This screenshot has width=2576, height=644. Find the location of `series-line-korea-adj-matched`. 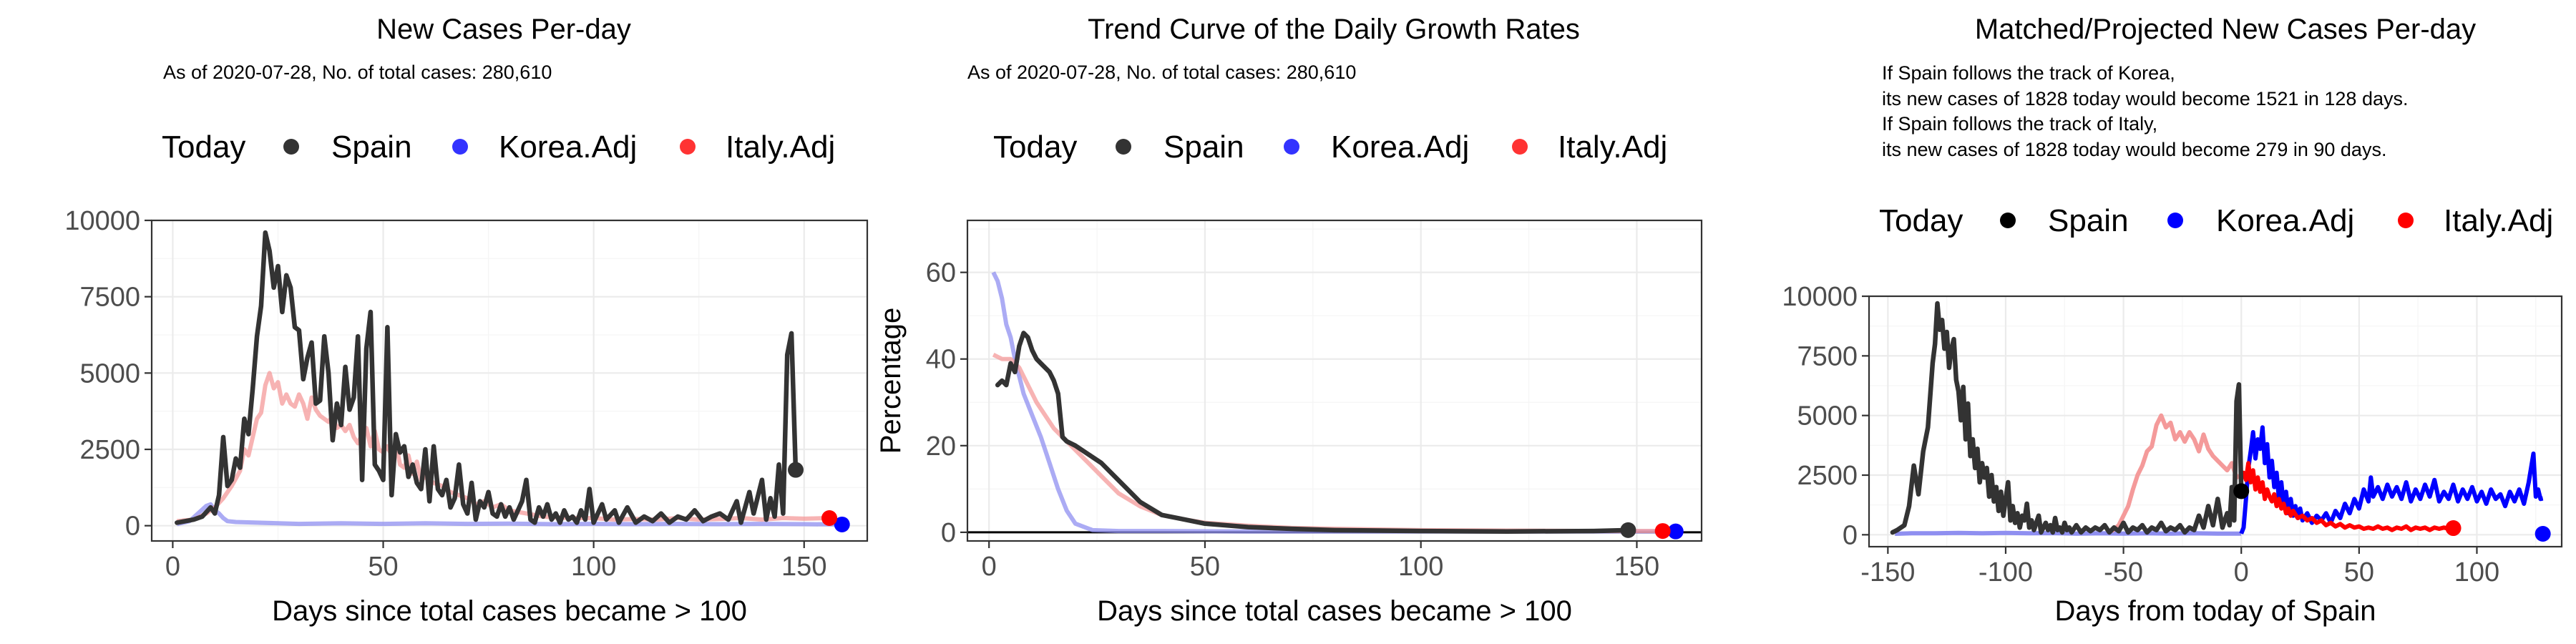

series-line-korea-adj-matched is located at coordinates (2068, 533).